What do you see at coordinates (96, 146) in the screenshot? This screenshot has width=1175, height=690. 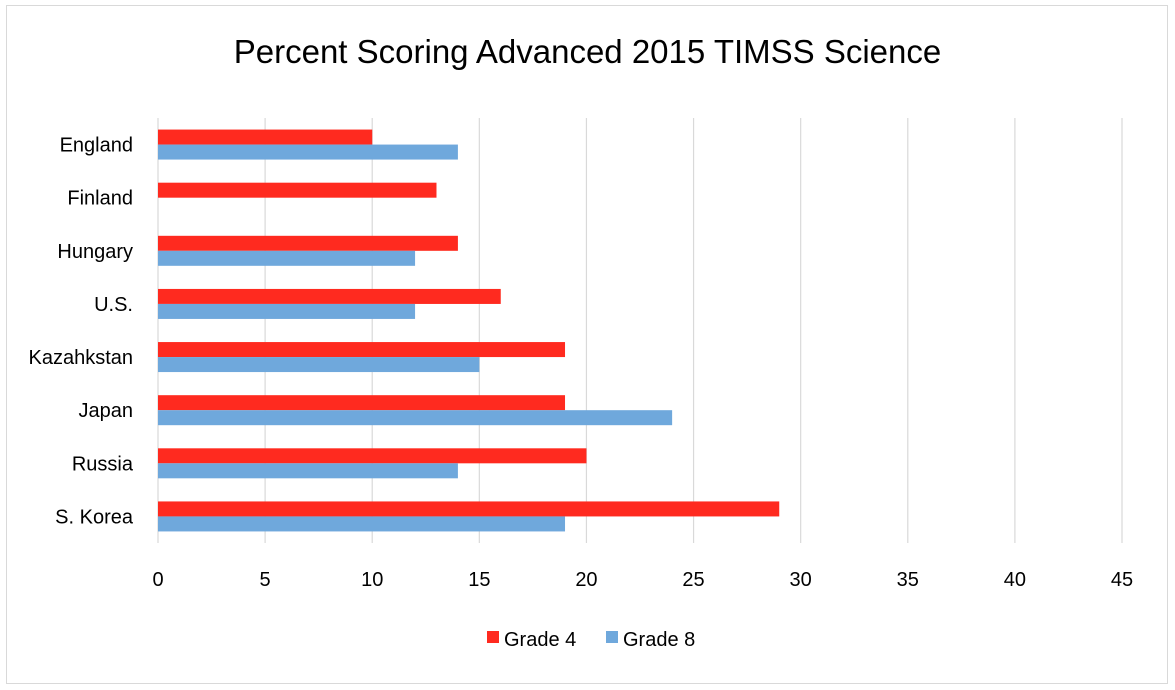 I see `category-label: England` at bounding box center [96, 146].